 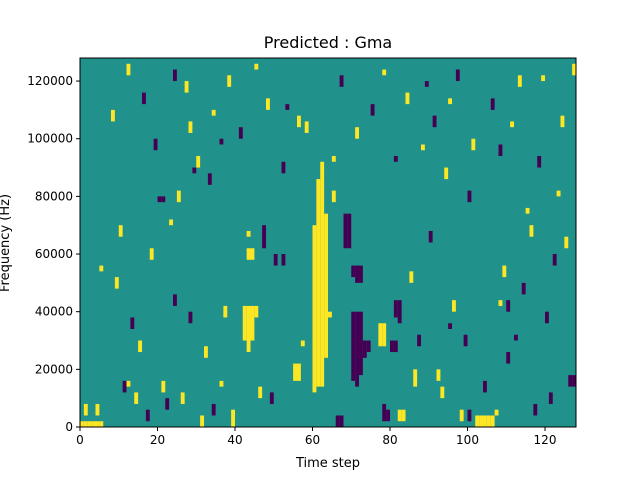 I want to click on x-tick-label: 60, so click(x=312, y=440).